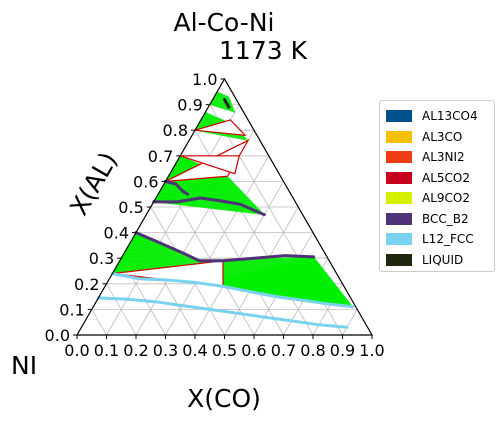 This screenshot has width=503, height=423. I want to click on legend-item: BCC_B2, so click(427, 219).